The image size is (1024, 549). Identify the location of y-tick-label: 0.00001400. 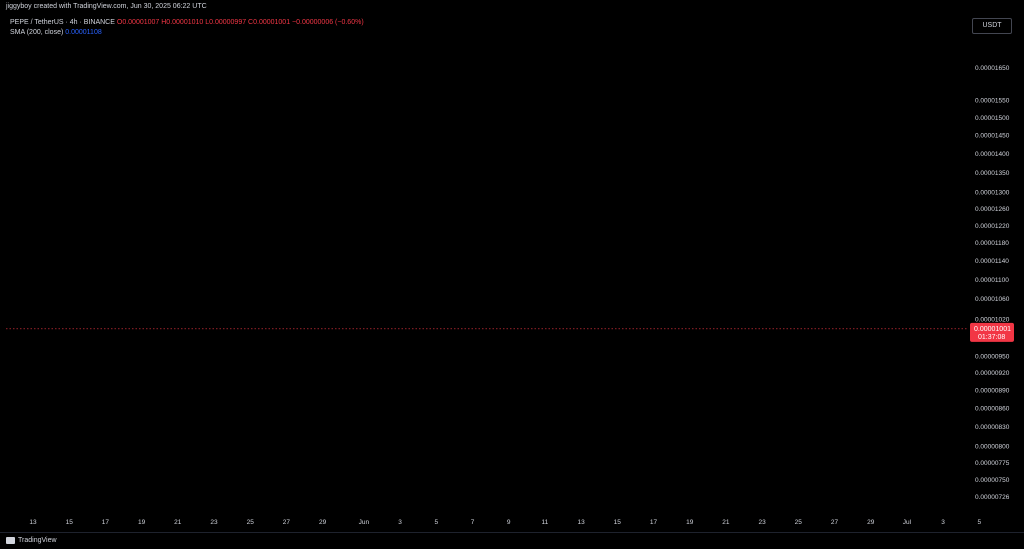
(992, 154).